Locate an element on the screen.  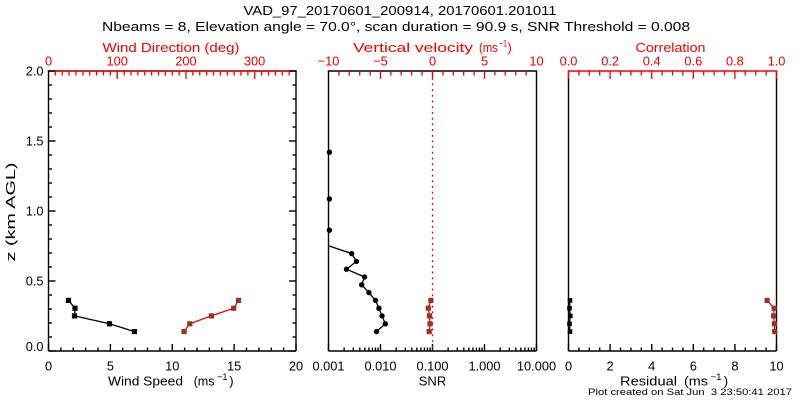
svg-text: 200 is located at coordinates (185, 61).